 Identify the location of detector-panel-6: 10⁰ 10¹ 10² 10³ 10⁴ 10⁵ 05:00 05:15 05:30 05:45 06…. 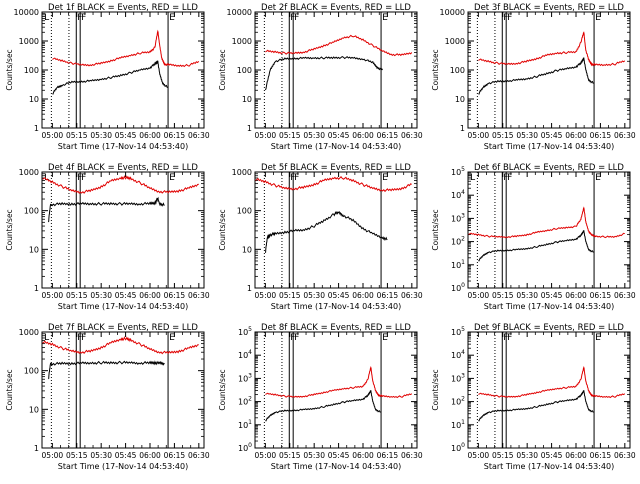
(532, 242).